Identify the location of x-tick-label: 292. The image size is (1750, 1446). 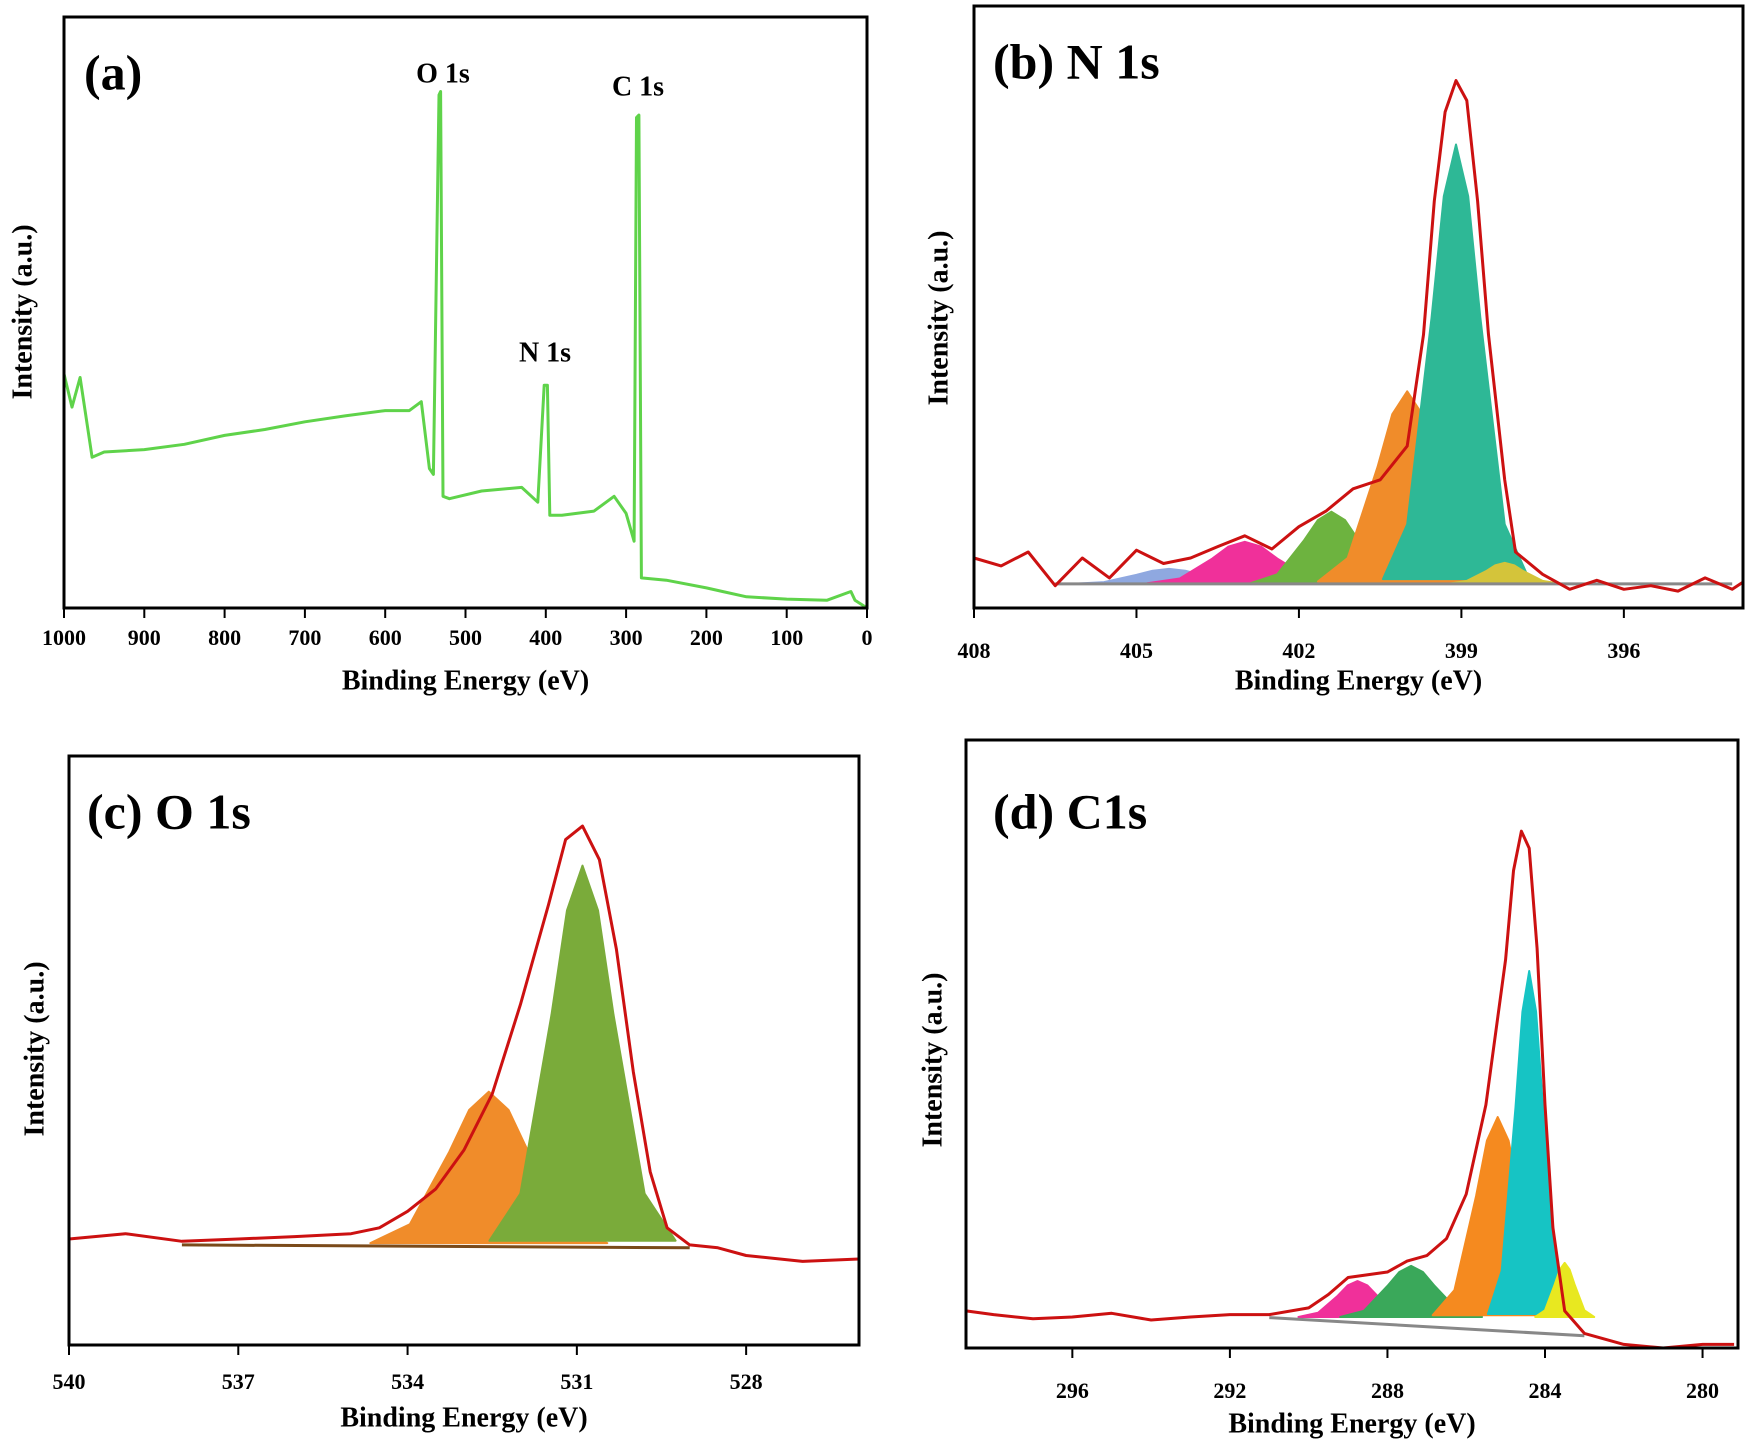
(1229, 1390).